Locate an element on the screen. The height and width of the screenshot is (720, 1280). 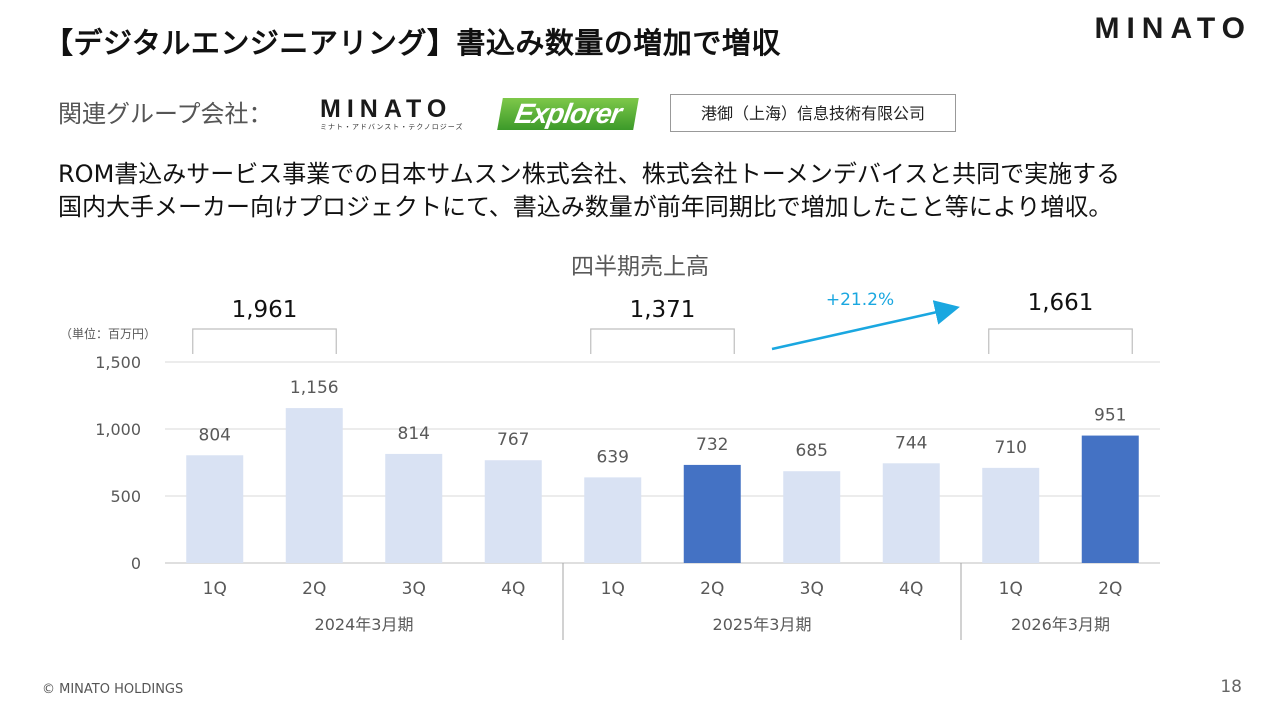
bar-value-label: 685 is located at coordinates (812, 451).